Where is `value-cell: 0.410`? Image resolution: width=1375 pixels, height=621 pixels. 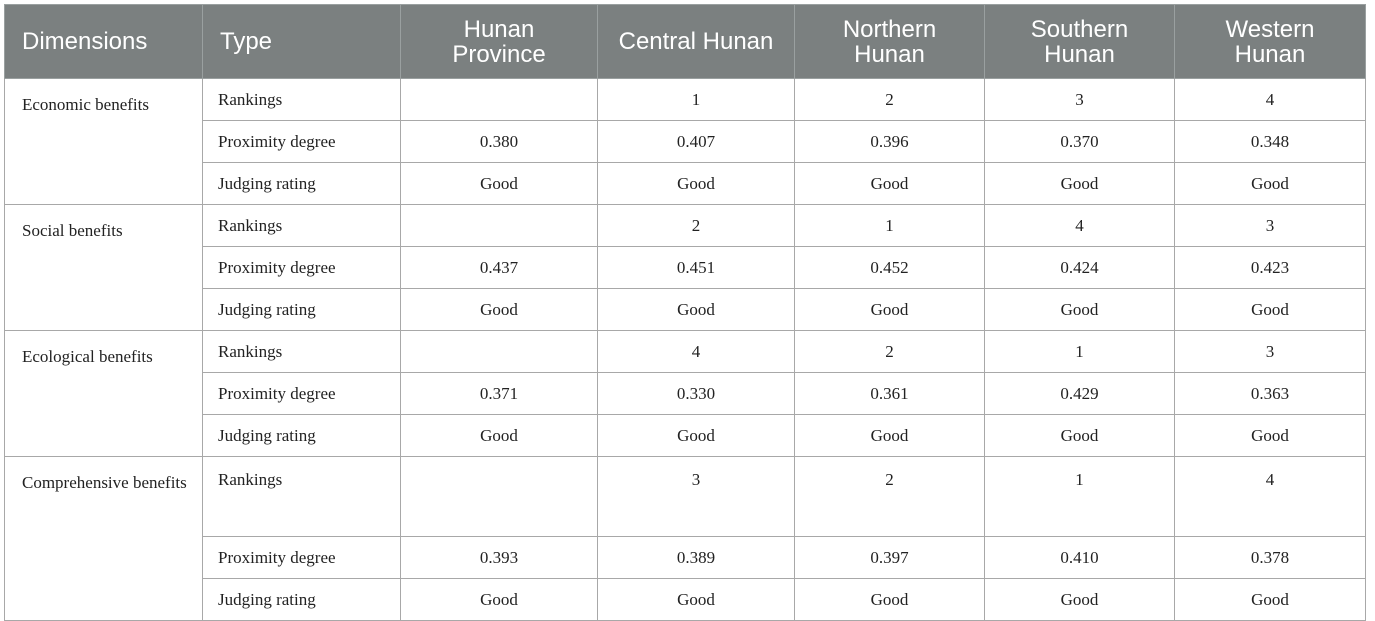 value-cell: 0.410 is located at coordinates (1079, 557).